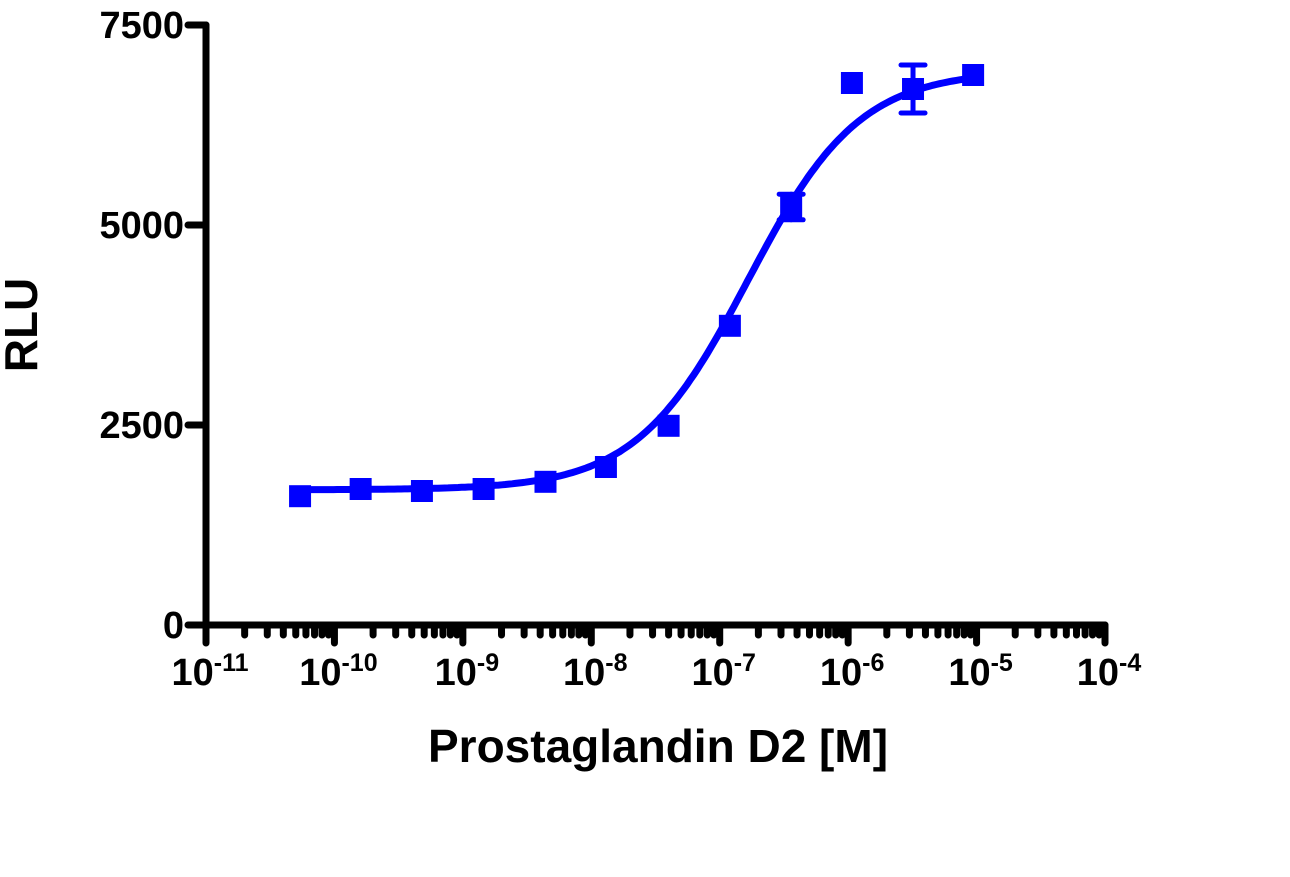 The width and height of the screenshot is (1290, 877). Describe the element at coordinates (209, 671) in the screenshot. I see `x-tick-label: 10⁻¹¹` at that location.